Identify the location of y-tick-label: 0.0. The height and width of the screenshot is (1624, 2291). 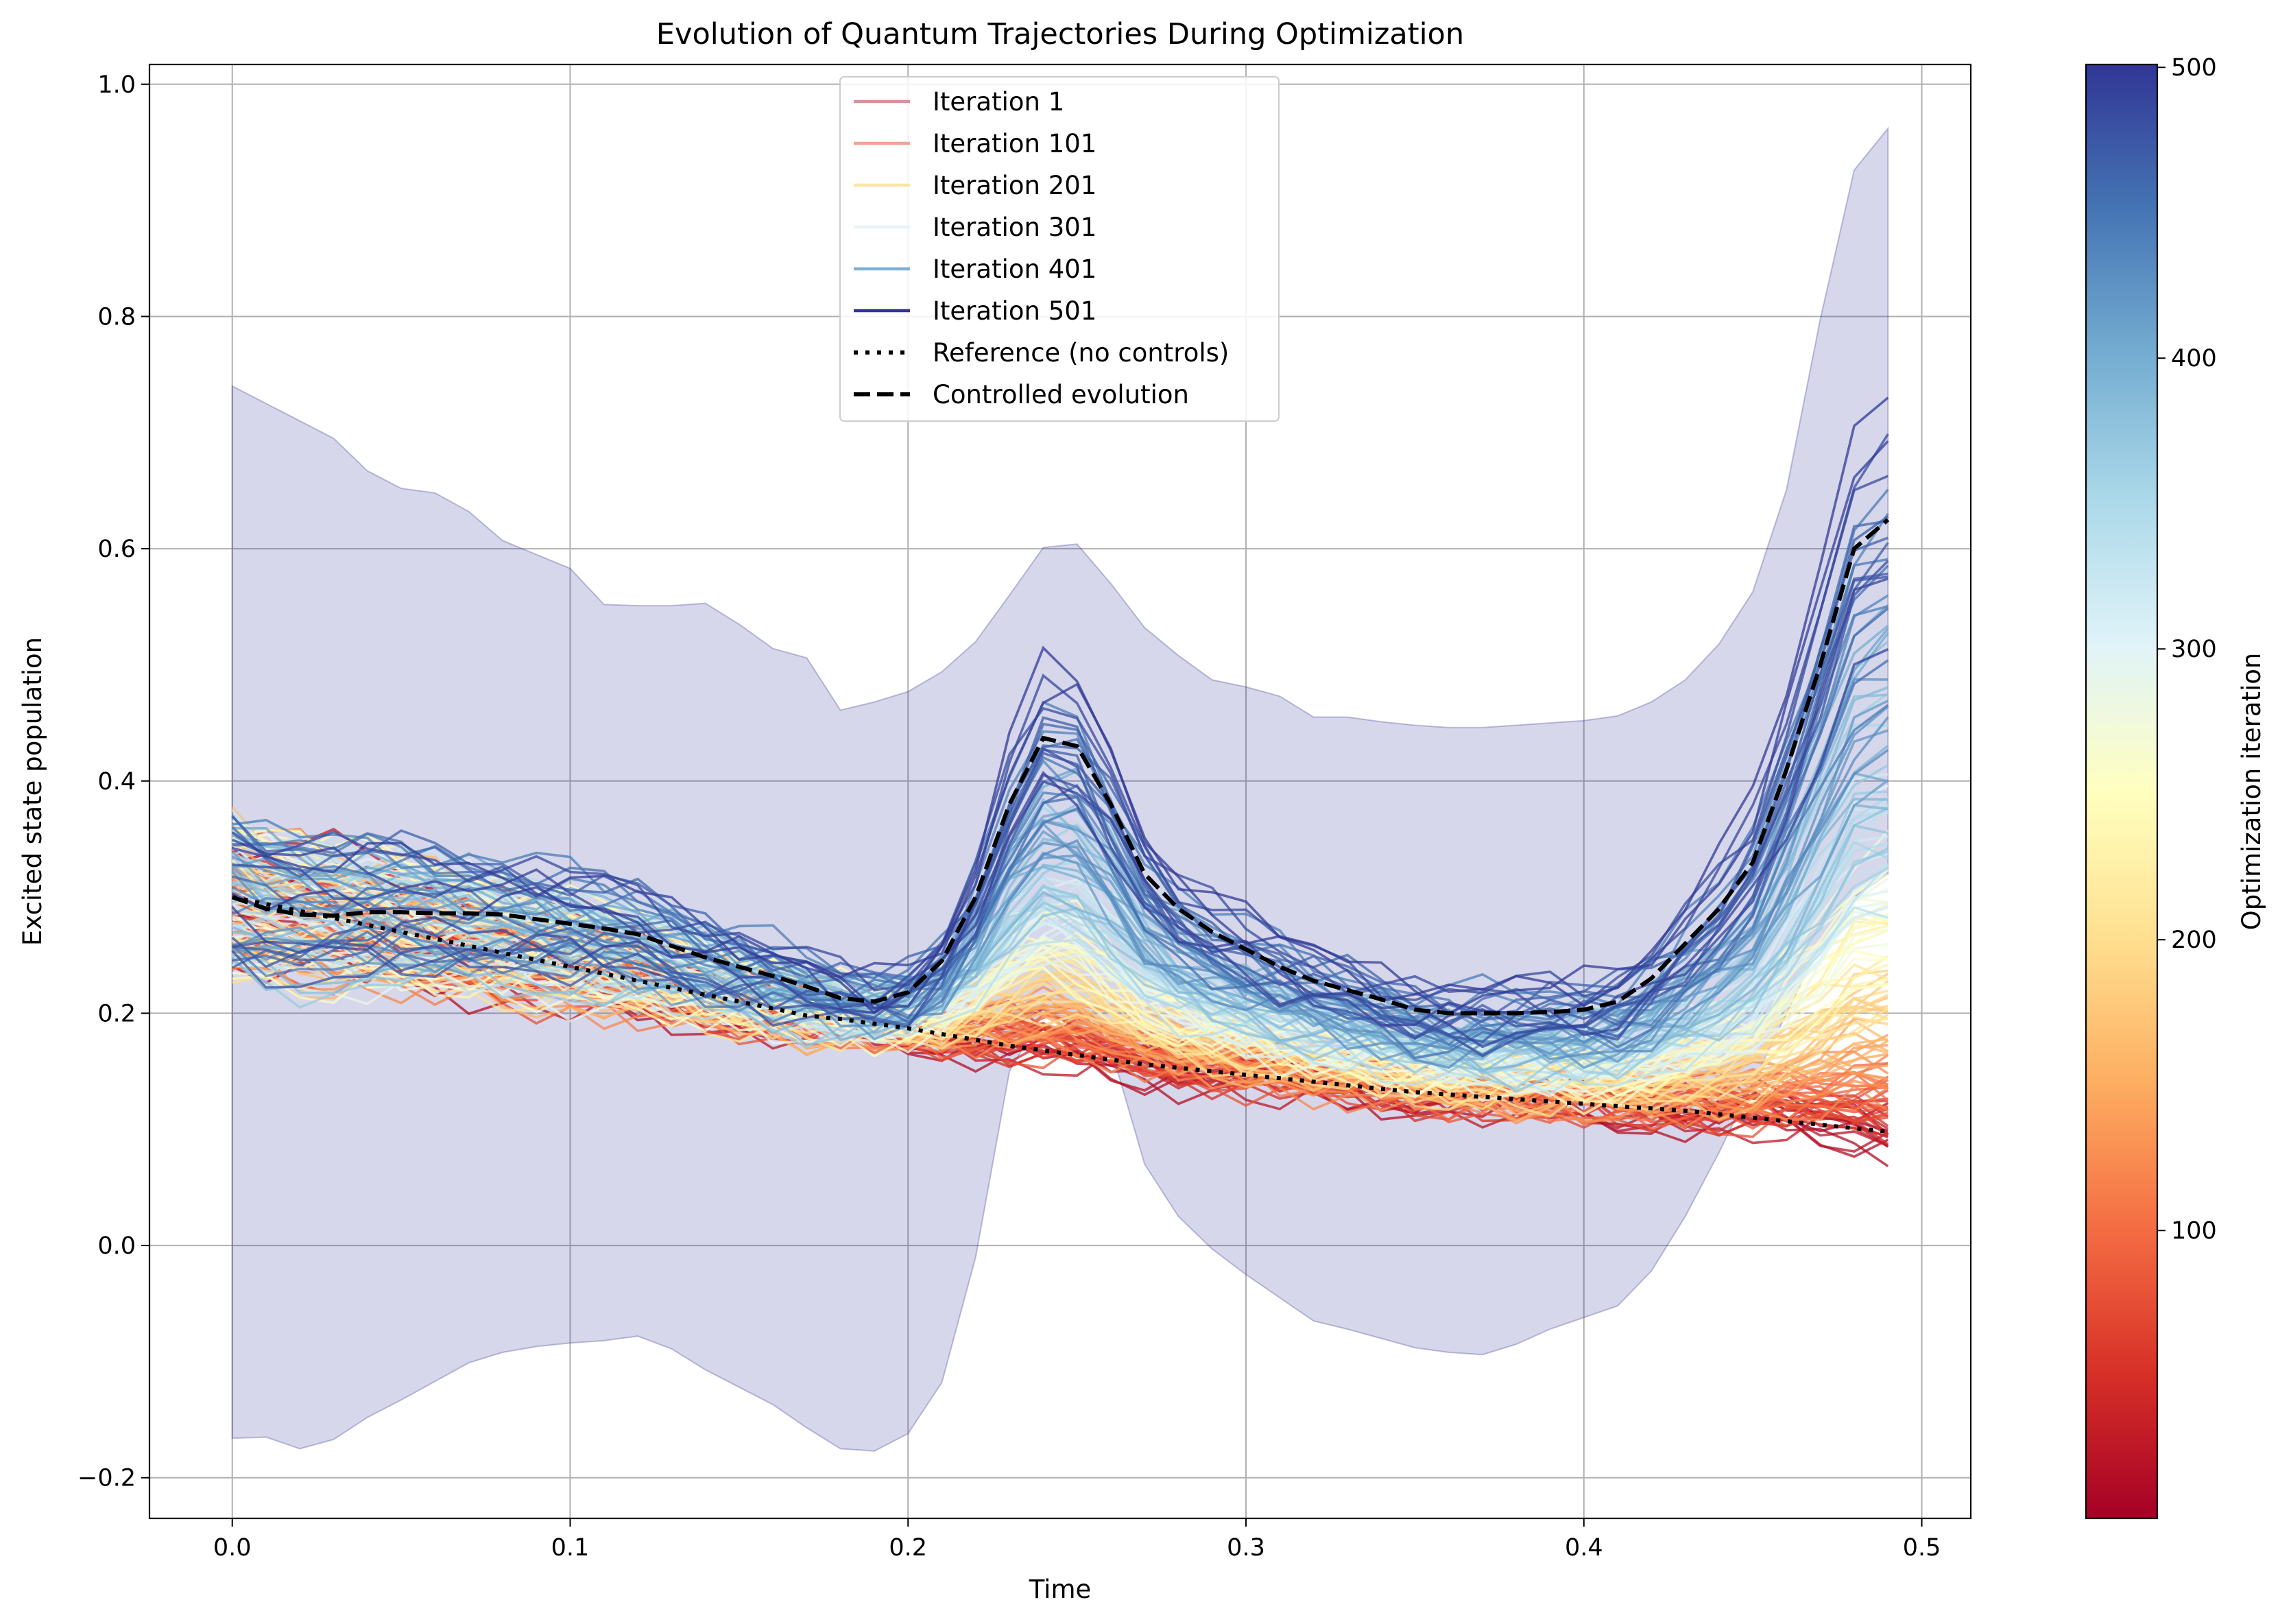
(116, 1246).